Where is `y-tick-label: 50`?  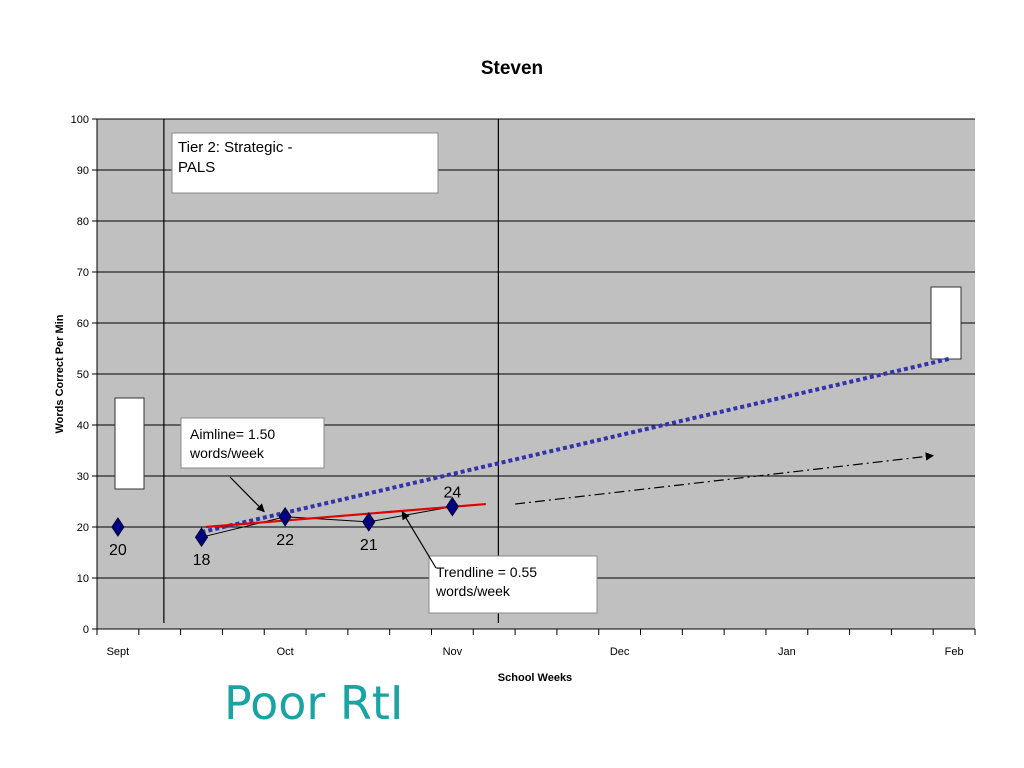
y-tick-label: 50 is located at coordinates (83, 375).